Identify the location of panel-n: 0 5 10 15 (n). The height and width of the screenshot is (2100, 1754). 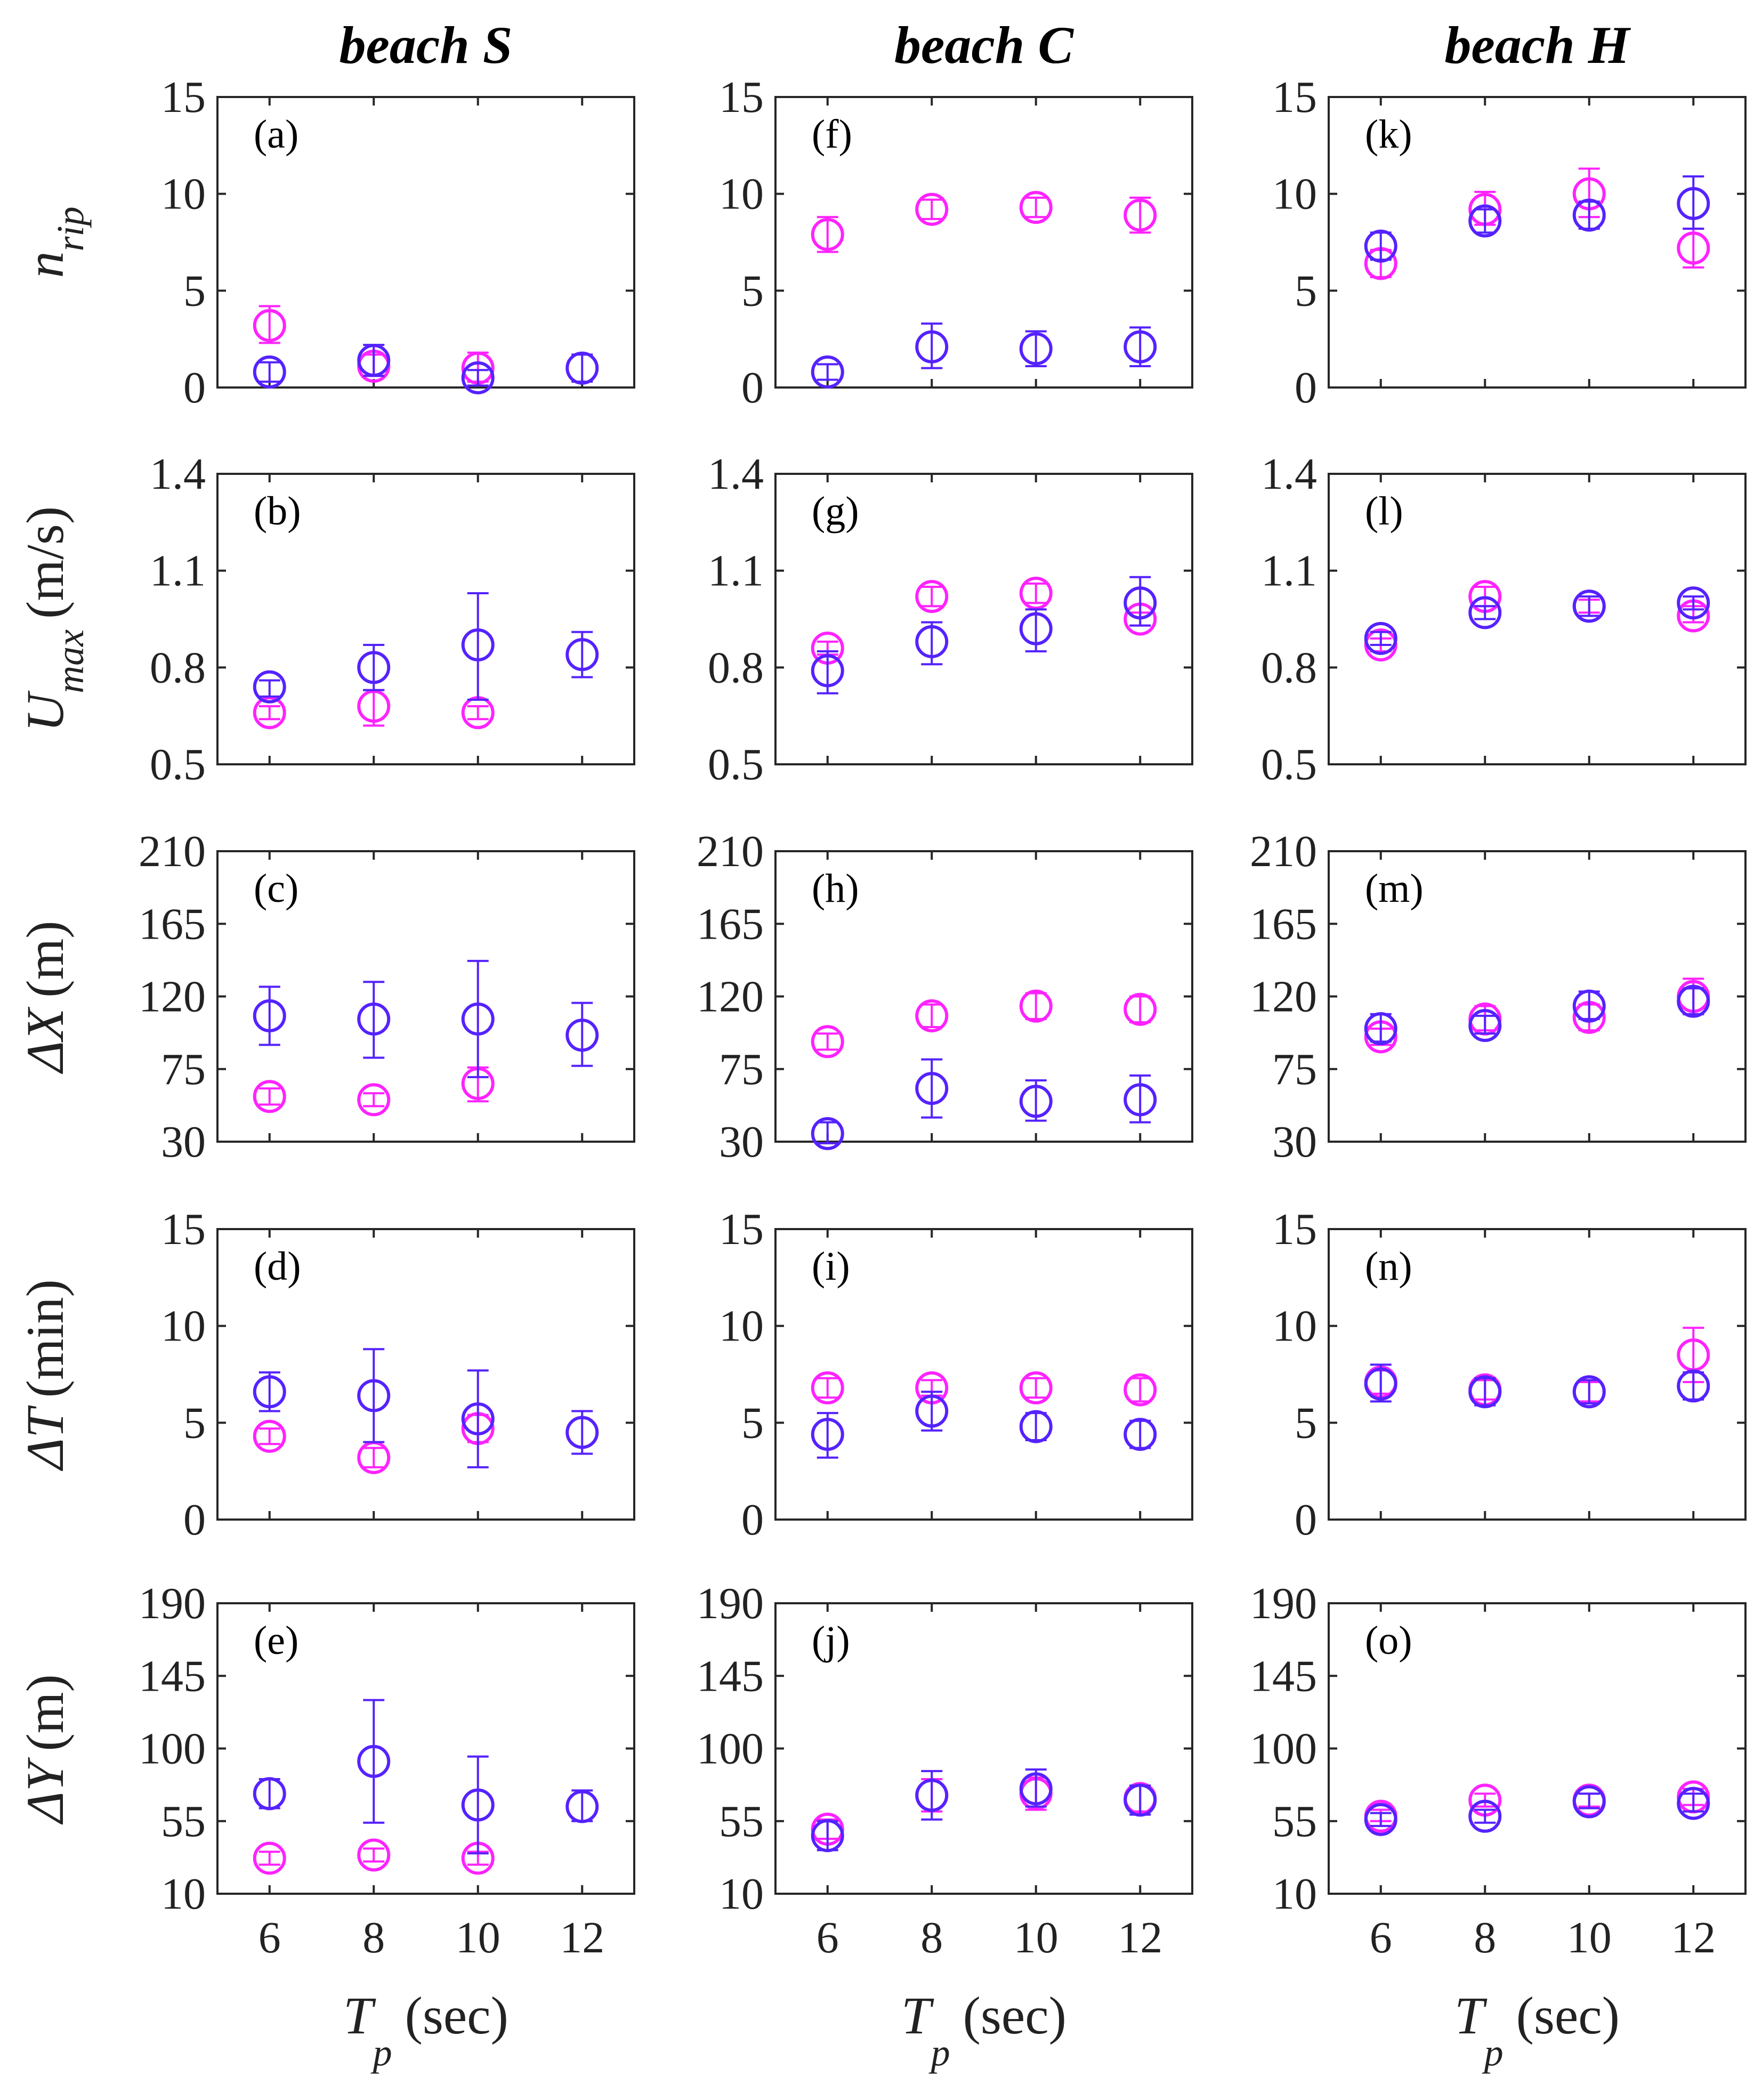
(1509, 1375).